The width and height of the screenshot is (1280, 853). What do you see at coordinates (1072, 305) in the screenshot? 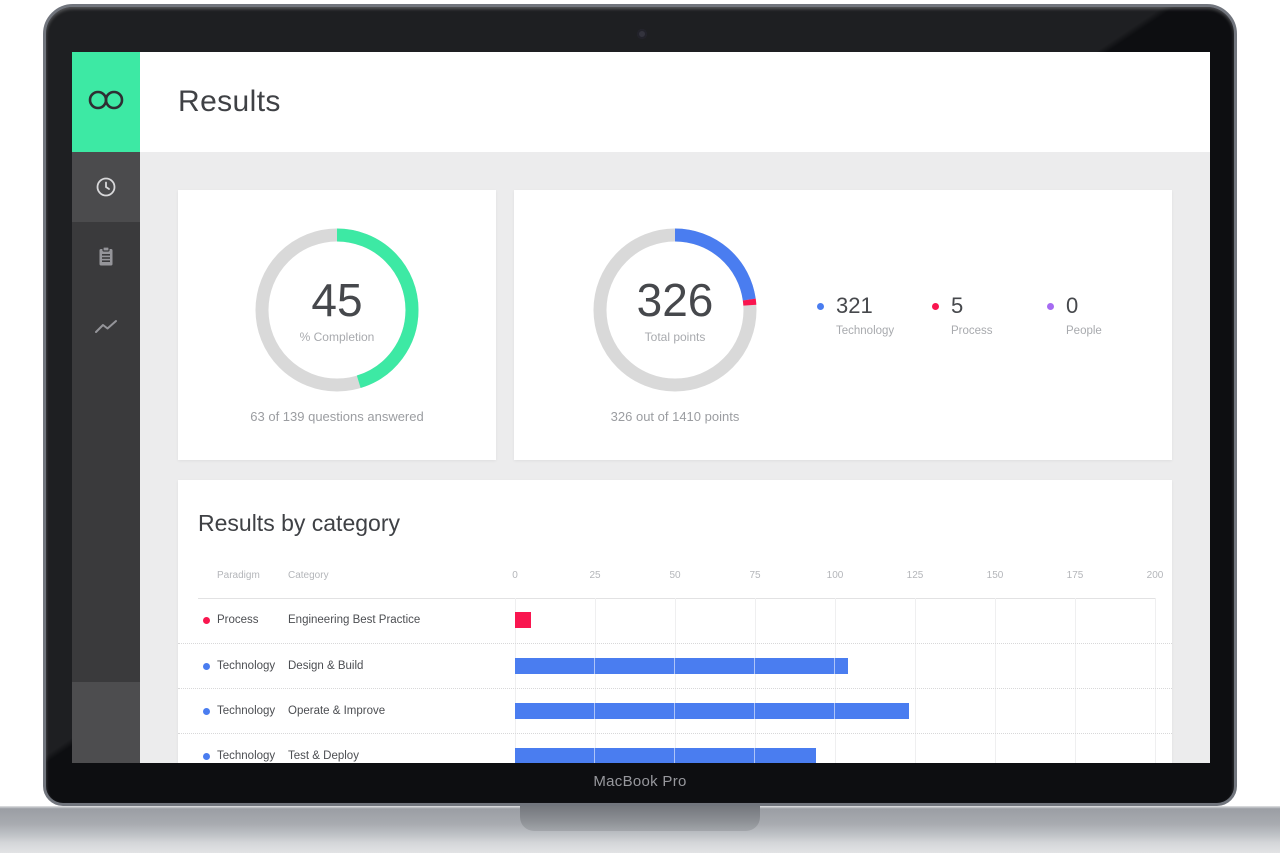
I see `people-value: 0` at bounding box center [1072, 305].